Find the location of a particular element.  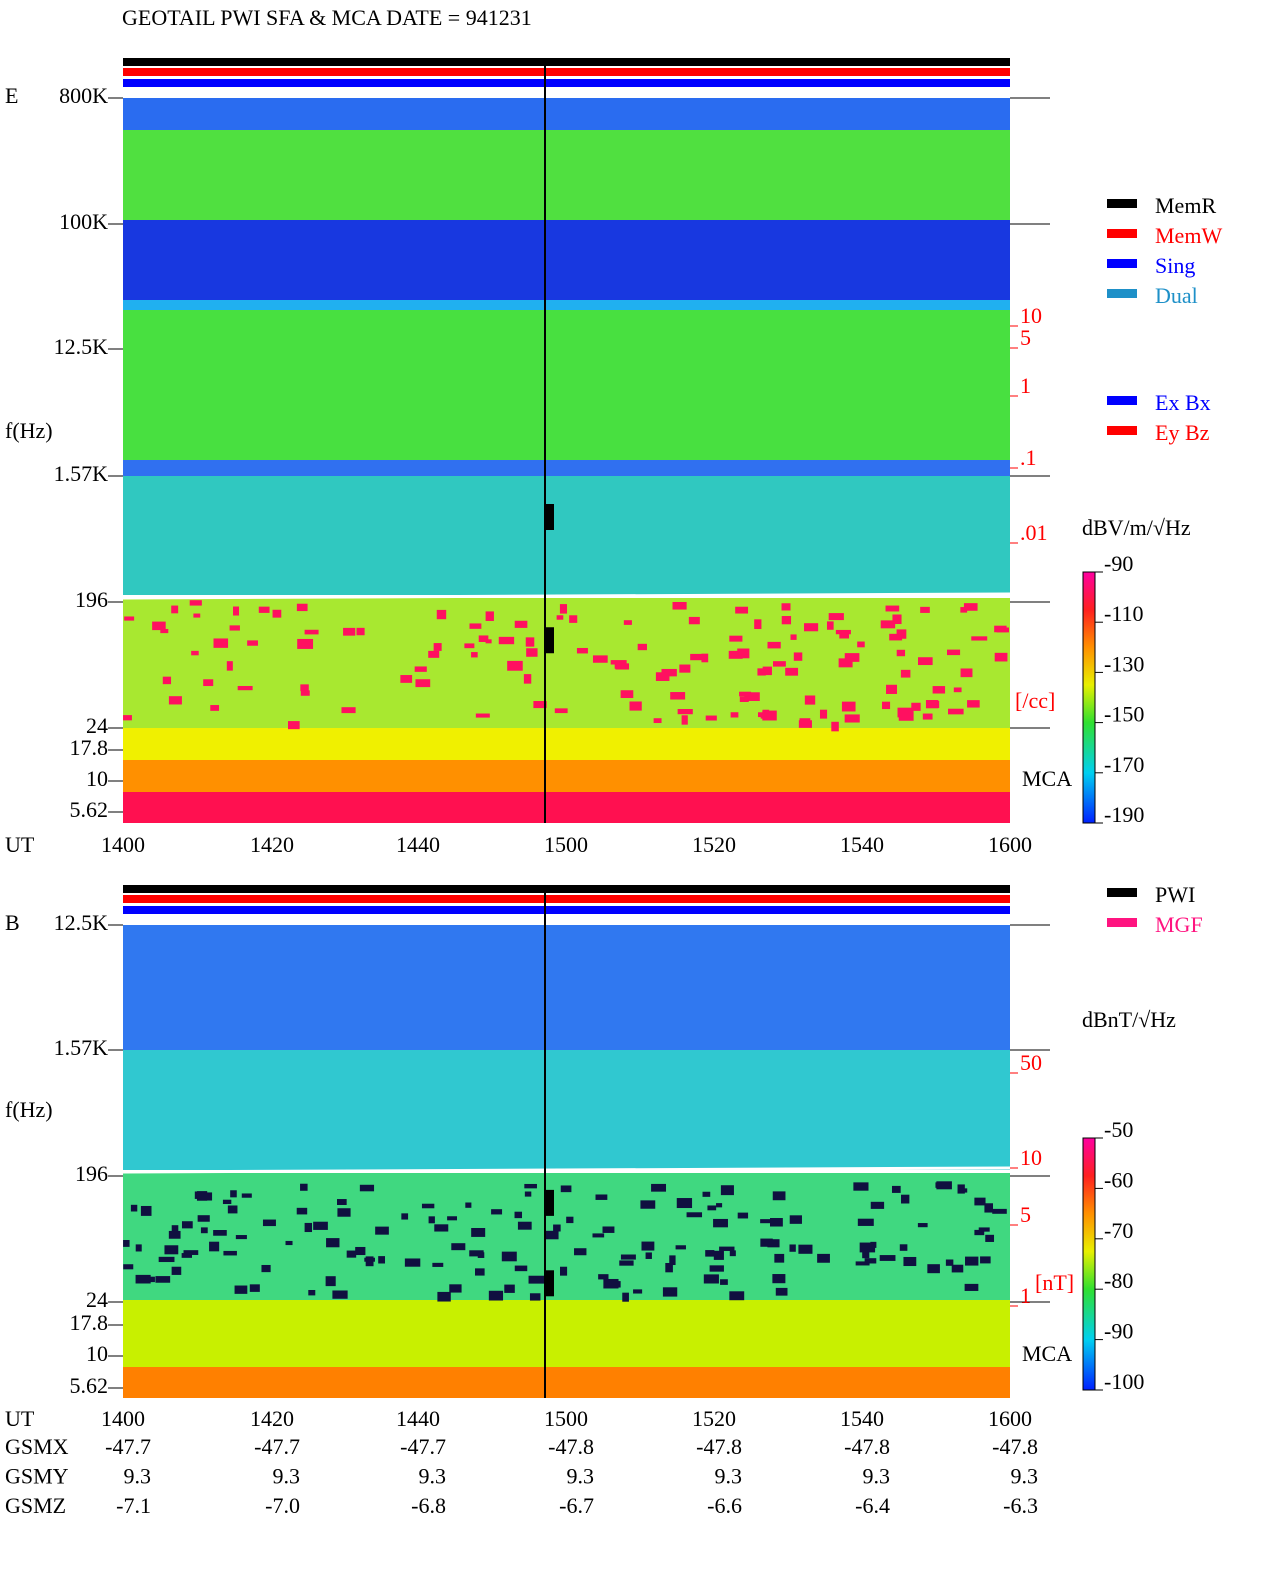

density-label: .01 is located at coordinates (1034, 532).